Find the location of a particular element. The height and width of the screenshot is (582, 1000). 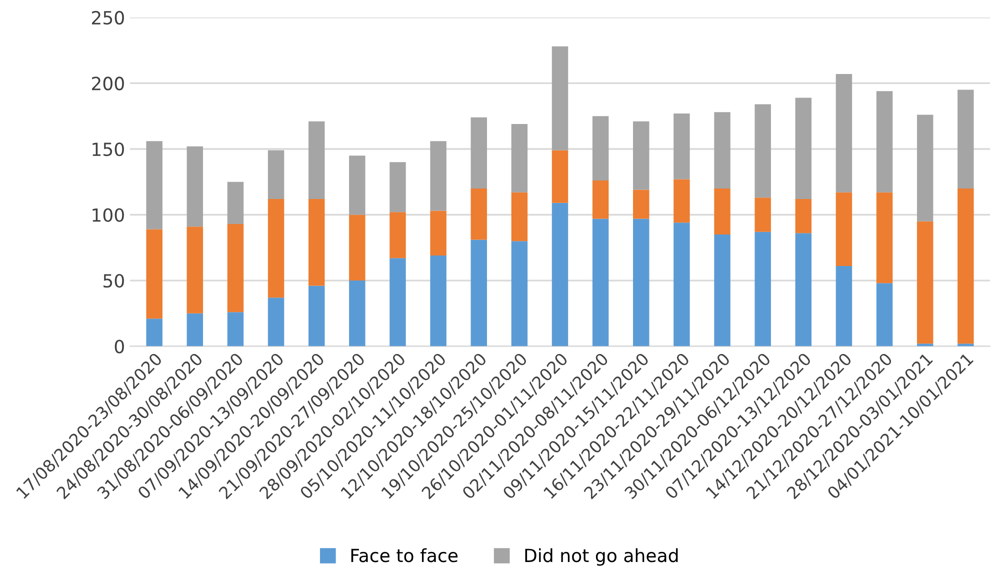

legend-label: Did not go ahead is located at coordinates (601, 557).